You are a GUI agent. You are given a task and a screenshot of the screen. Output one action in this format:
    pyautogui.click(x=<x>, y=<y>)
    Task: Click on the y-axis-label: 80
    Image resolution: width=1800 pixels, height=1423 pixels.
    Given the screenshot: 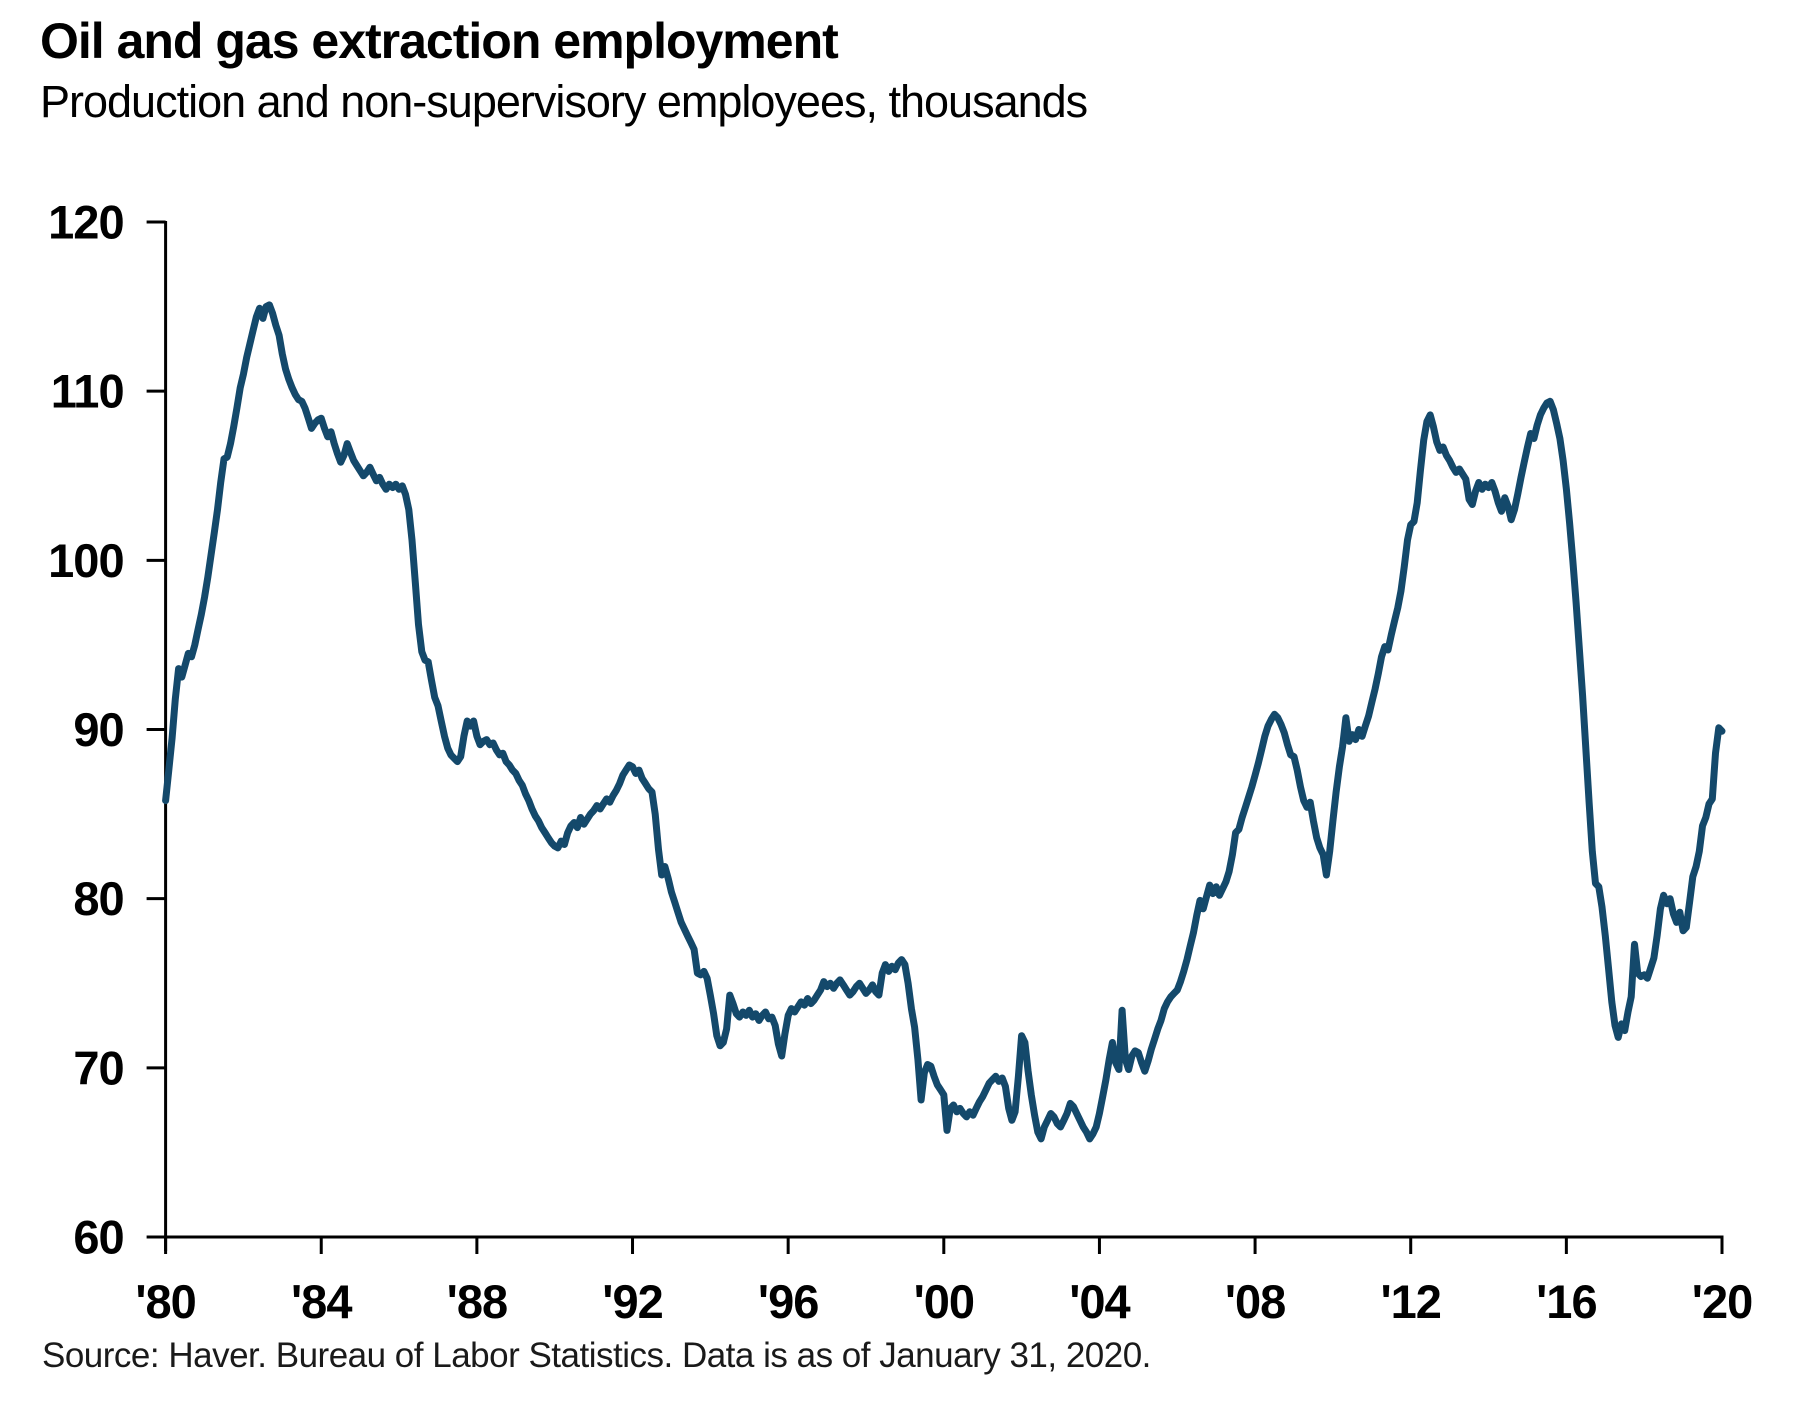 What is the action you would take?
    pyautogui.click(x=98, y=898)
    